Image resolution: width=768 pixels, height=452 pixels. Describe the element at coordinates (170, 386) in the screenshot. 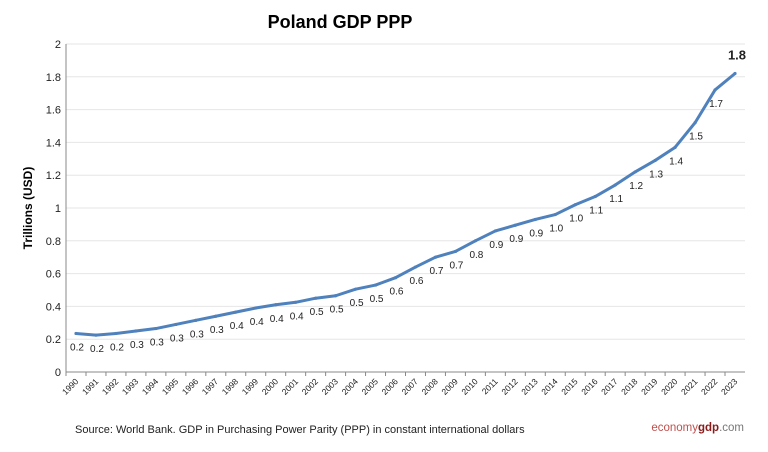

I see `x-tick-label: 1995` at that location.